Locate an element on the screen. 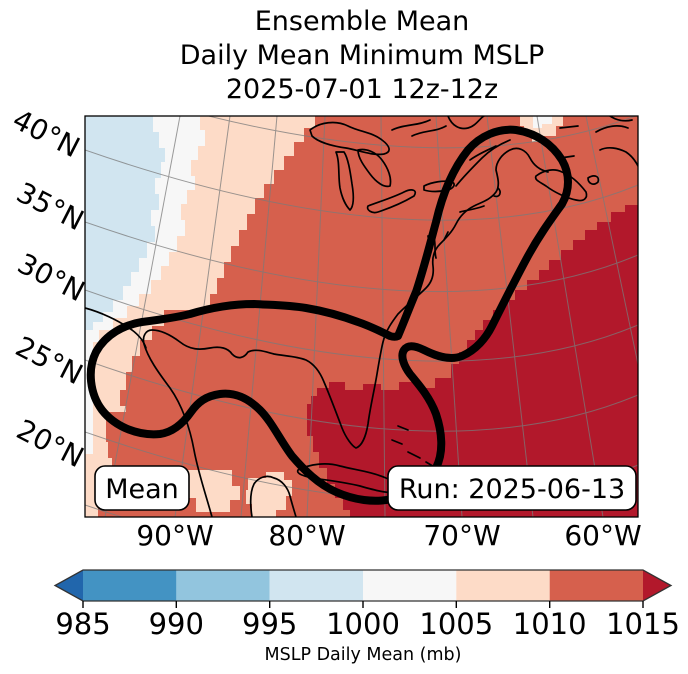 Image resolution: width=688 pixels, height=674 pixels. meridian-90w is located at coordinates (202, 316).